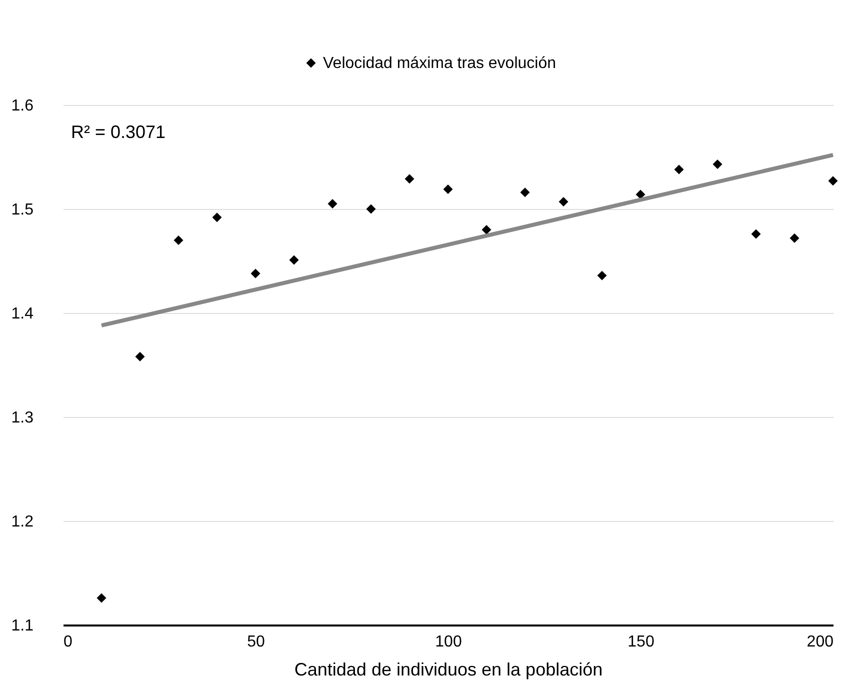  Describe the element at coordinates (22, 210) in the screenshot. I see `y-tick-label: 1.5` at that location.